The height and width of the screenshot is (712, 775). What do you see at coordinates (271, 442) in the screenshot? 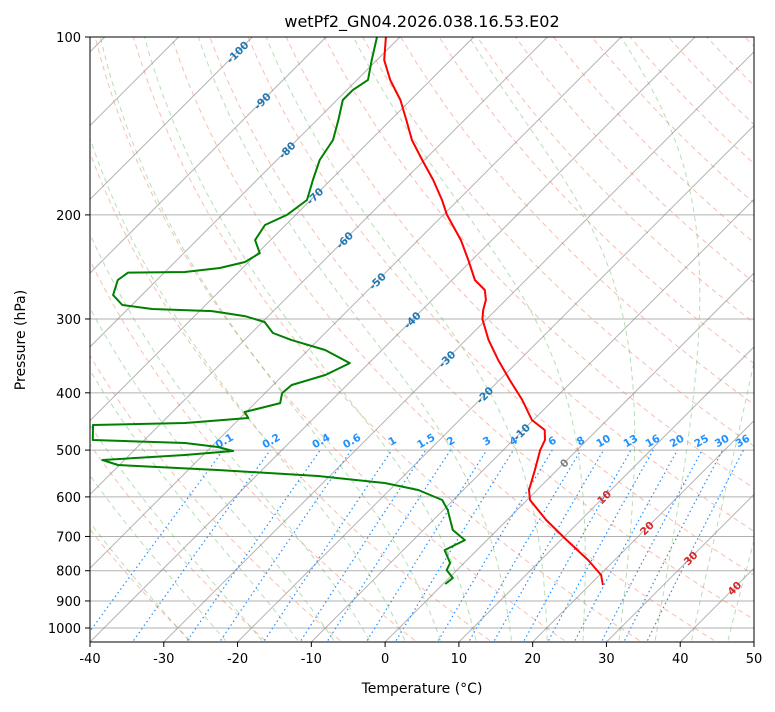
I see `mixing-ratio-label: 0.2` at bounding box center [271, 442].